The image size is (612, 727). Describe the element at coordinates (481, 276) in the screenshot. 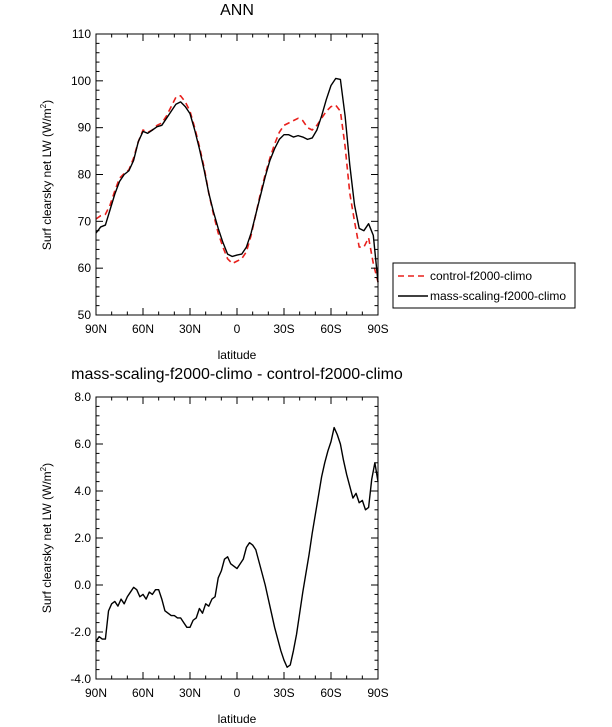

I see `legend-label-control: control-f2000-climo` at that location.